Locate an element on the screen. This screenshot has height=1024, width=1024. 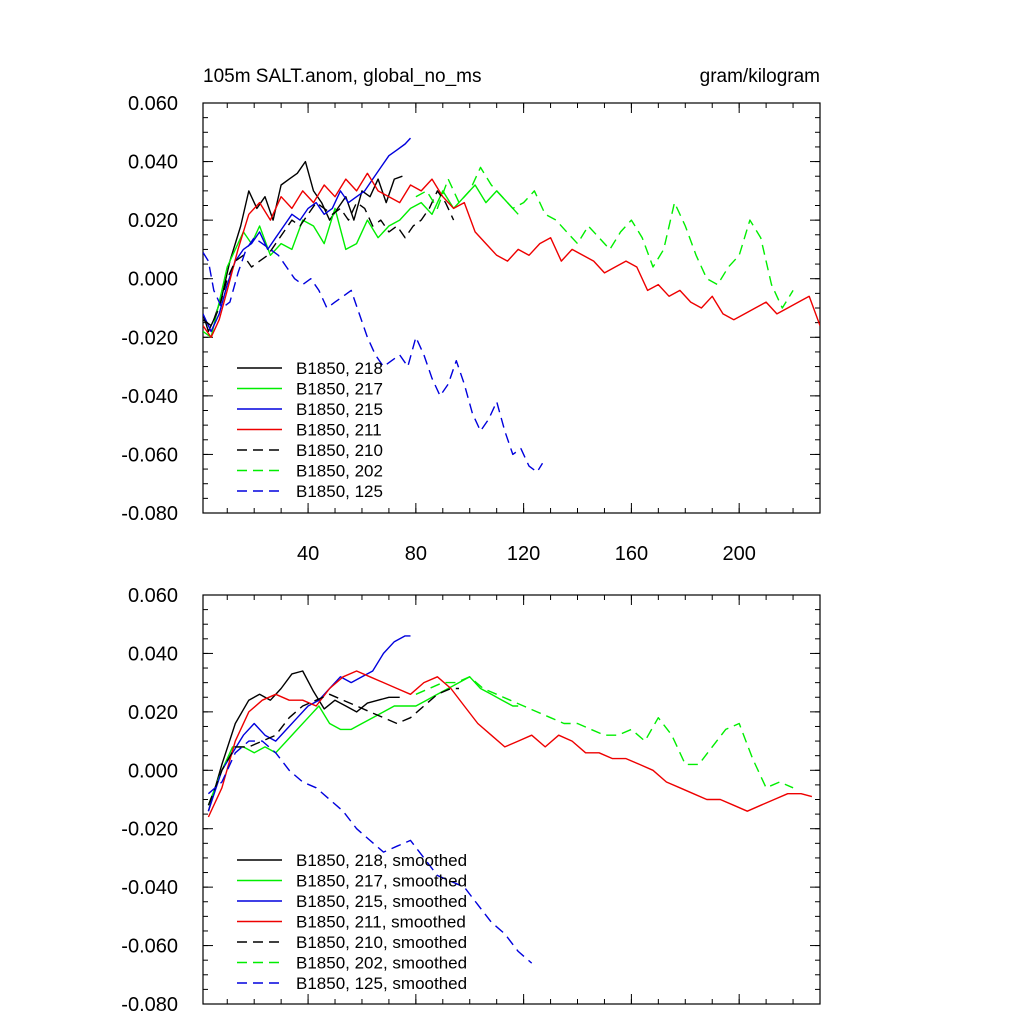
legend-label: B1850, 215, smoothed is located at coordinates (381, 901).